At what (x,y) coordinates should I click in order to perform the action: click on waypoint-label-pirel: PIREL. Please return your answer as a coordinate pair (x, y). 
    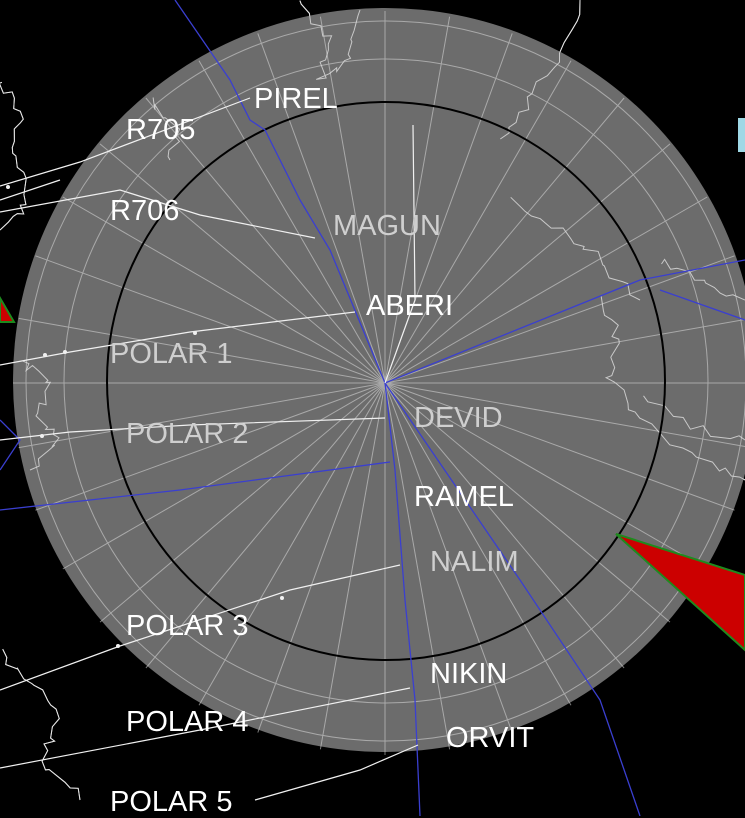
    Looking at the image, I should click on (296, 99).